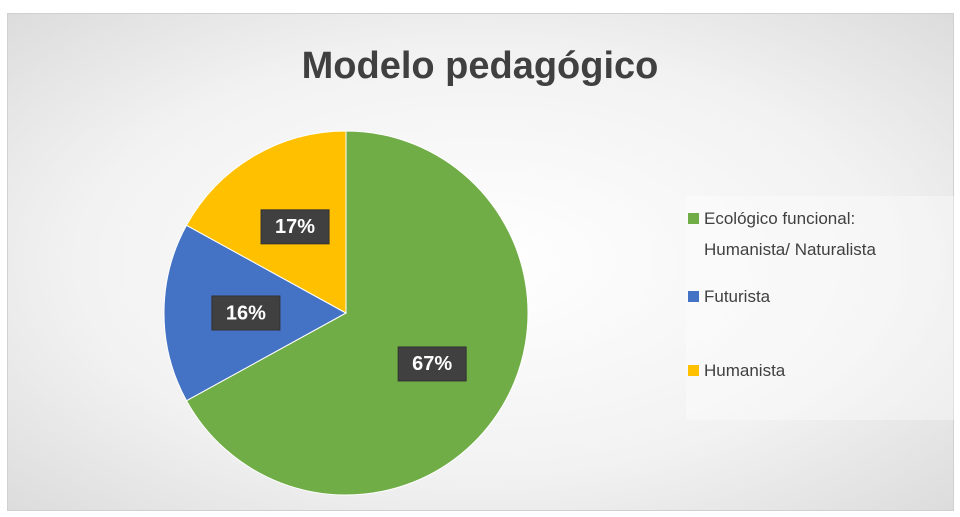  What do you see at coordinates (819, 296) in the screenshot?
I see `legend-entry: Futurista` at bounding box center [819, 296].